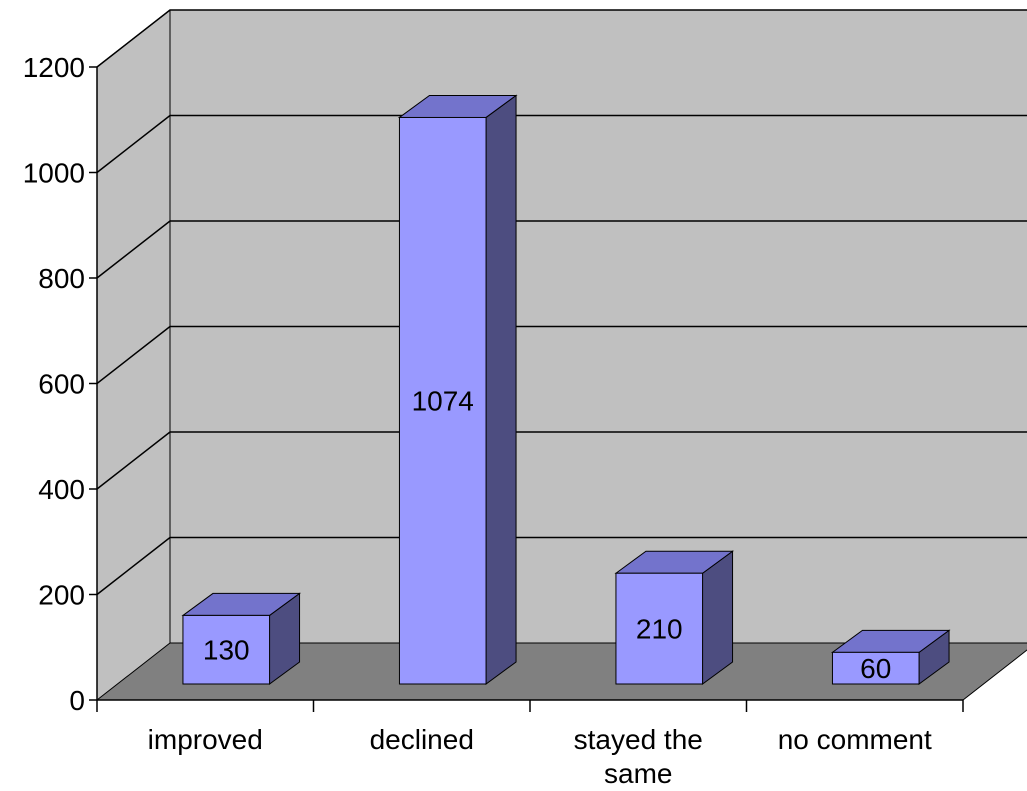  I want to click on bar-improved: 130, so click(241, 638).